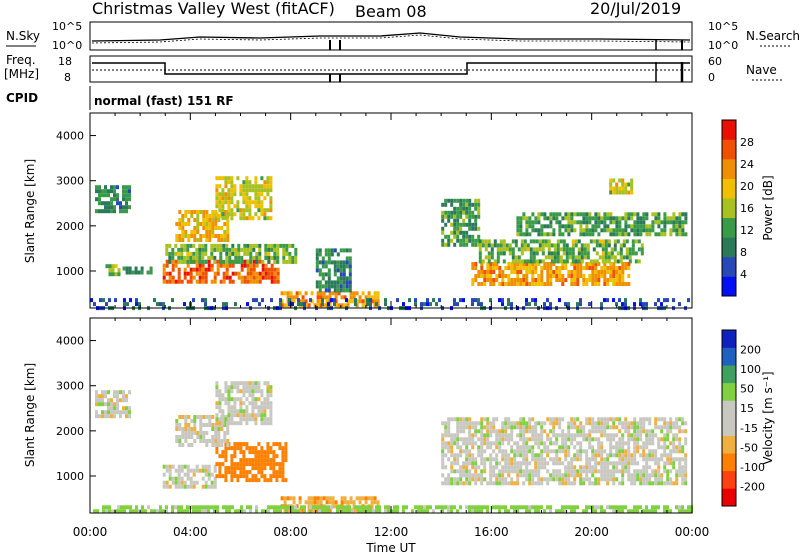  I want to click on velocity-ylabel: Slant Range [km], so click(30, 415).